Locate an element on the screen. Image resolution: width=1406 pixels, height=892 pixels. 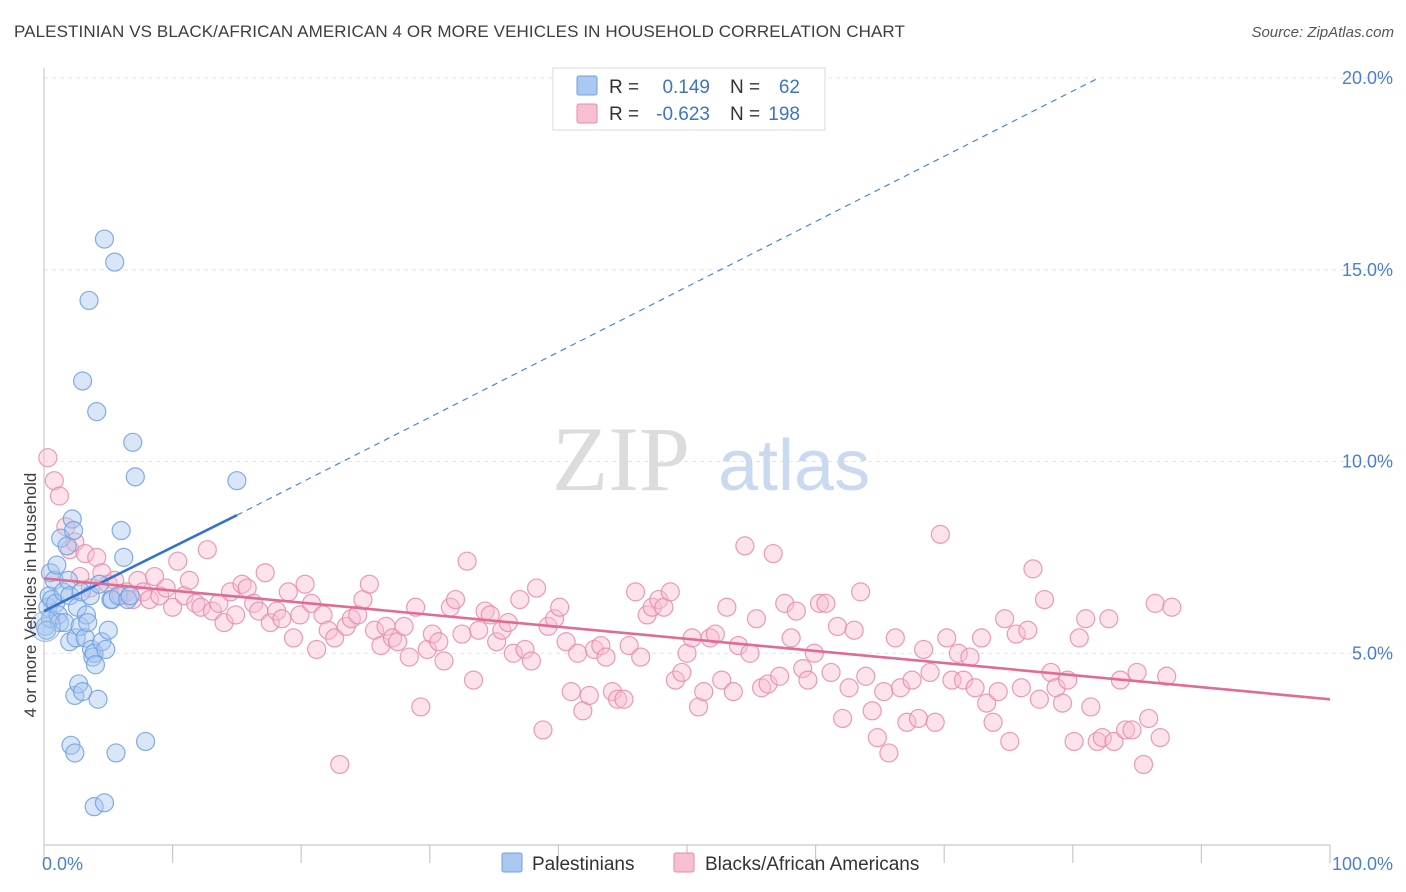
legend-n-label-2: N = is located at coordinates (745, 114).